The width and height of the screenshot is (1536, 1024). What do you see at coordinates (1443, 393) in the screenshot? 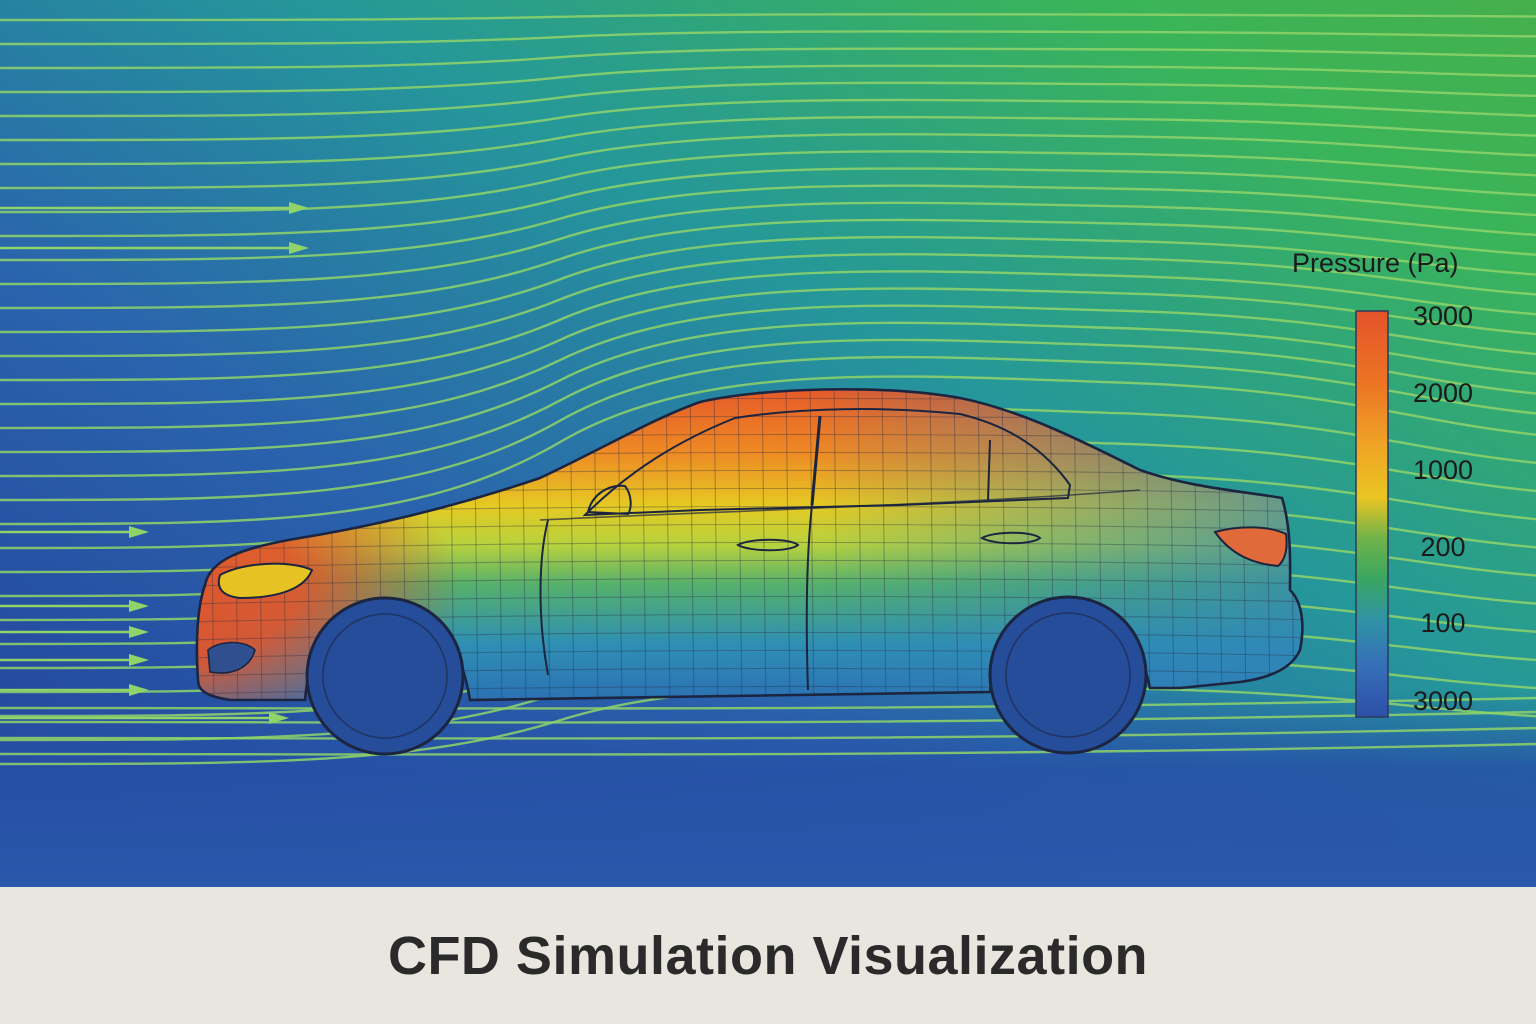
I see `legend-tick-label: 2000` at bounding box center [1443, 393].